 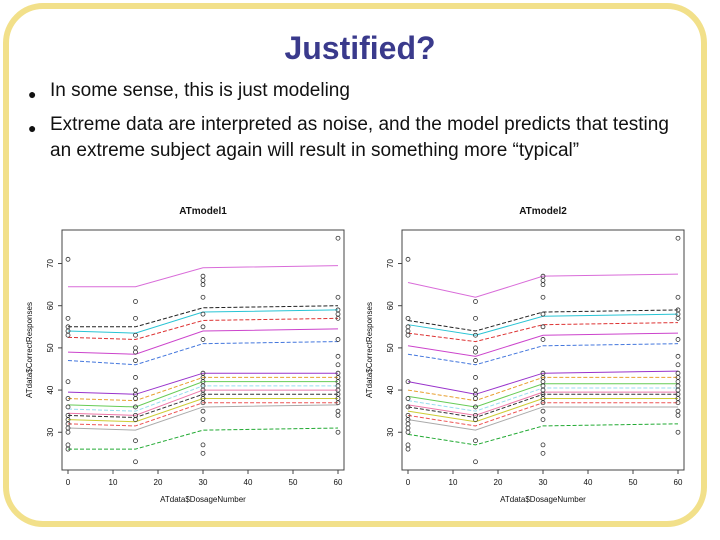 What do you see at coordinates (50, 263) in the screenshot?
I see `y-tick-label: 70` at bounding box center [50, 263].